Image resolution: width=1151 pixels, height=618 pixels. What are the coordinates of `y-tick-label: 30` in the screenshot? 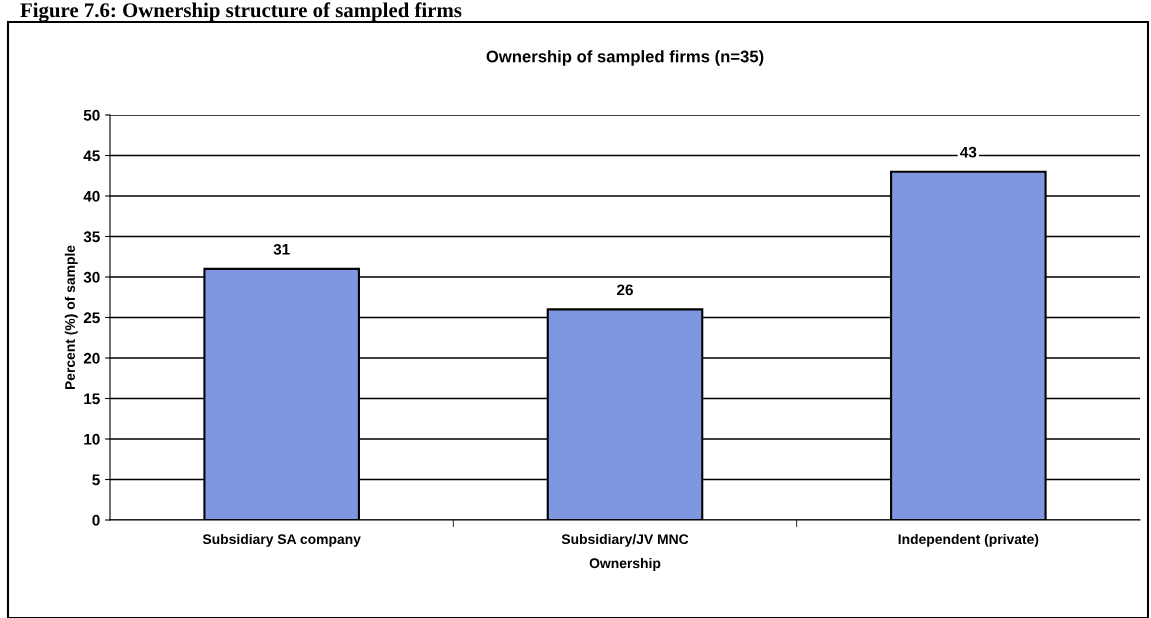 It's located at (91, 277).